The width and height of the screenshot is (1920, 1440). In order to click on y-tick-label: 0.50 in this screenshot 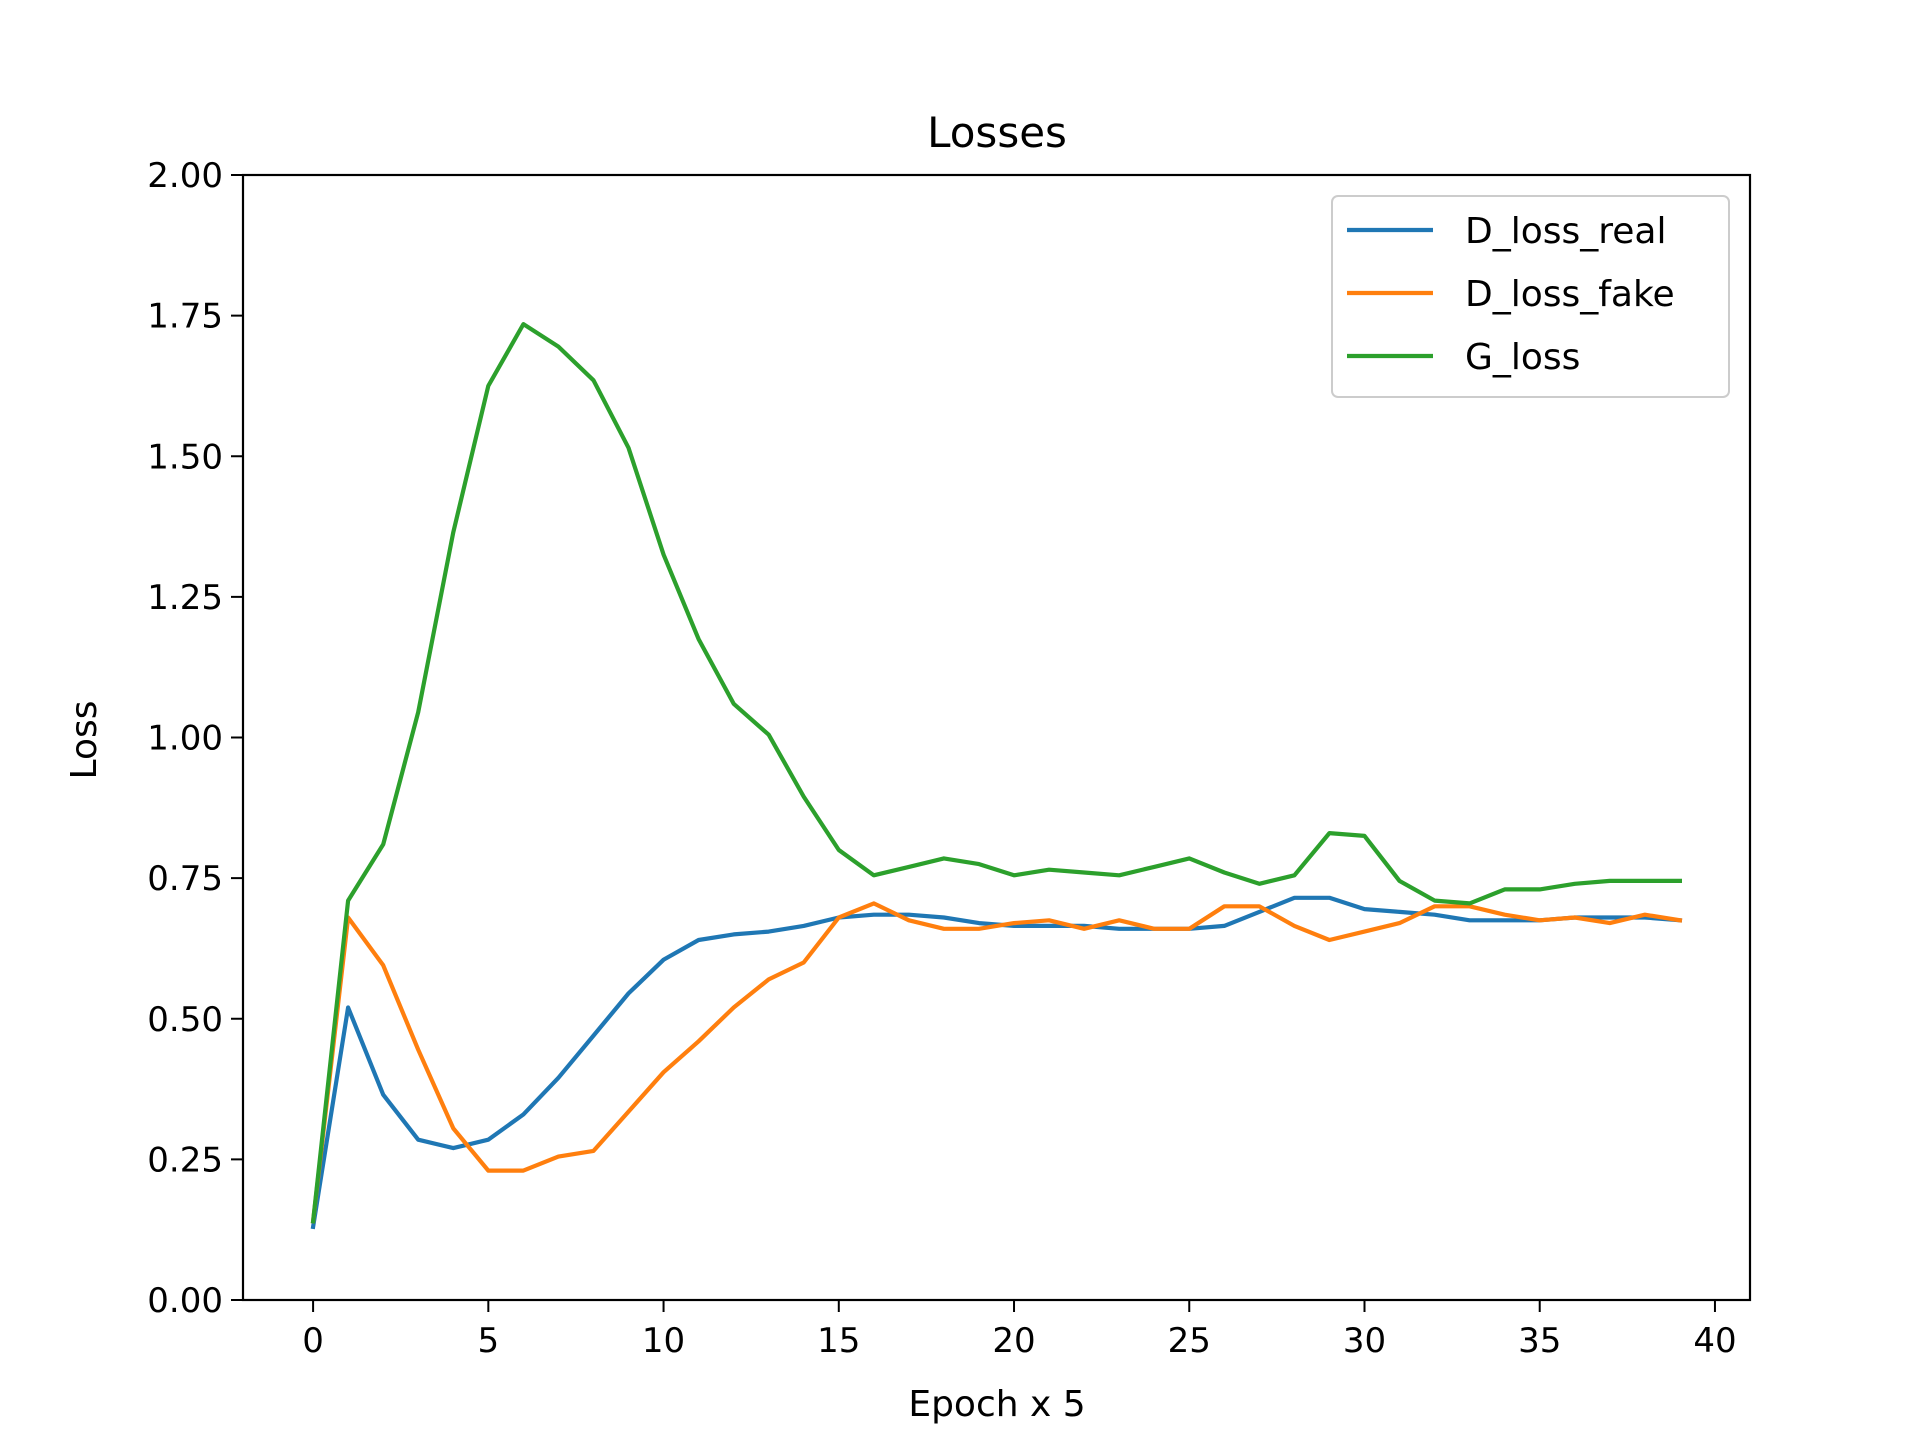, I will do `click(185, 1020)`.